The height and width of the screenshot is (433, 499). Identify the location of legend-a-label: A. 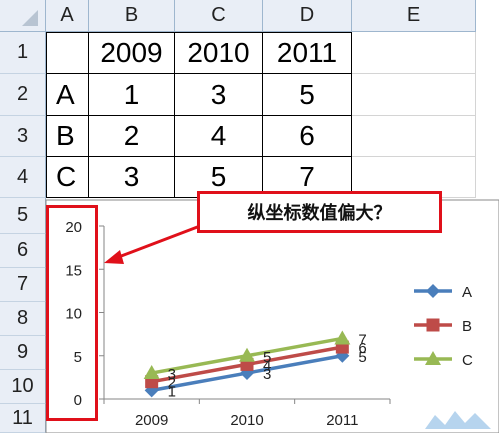
(467, 292).